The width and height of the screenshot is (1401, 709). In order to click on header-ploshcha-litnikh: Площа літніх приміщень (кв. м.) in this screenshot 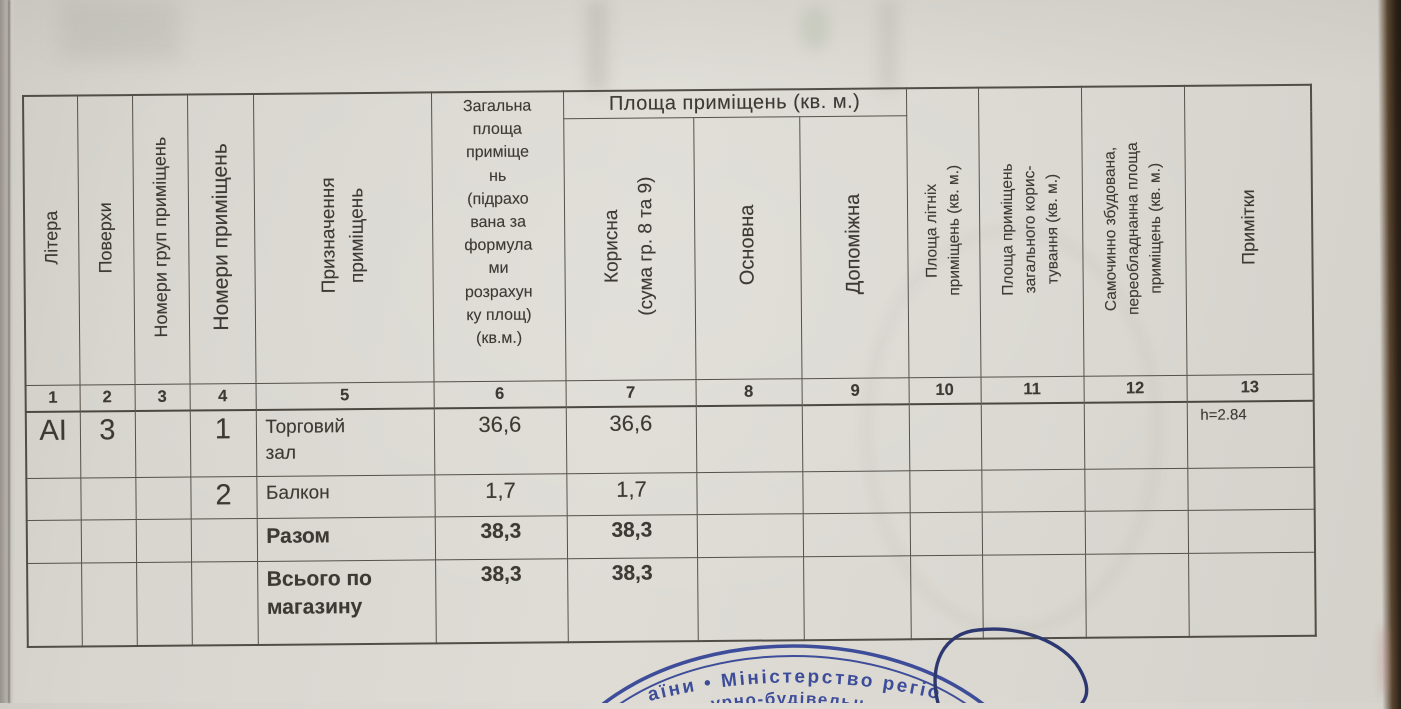, I will do `click(943, 232)`.